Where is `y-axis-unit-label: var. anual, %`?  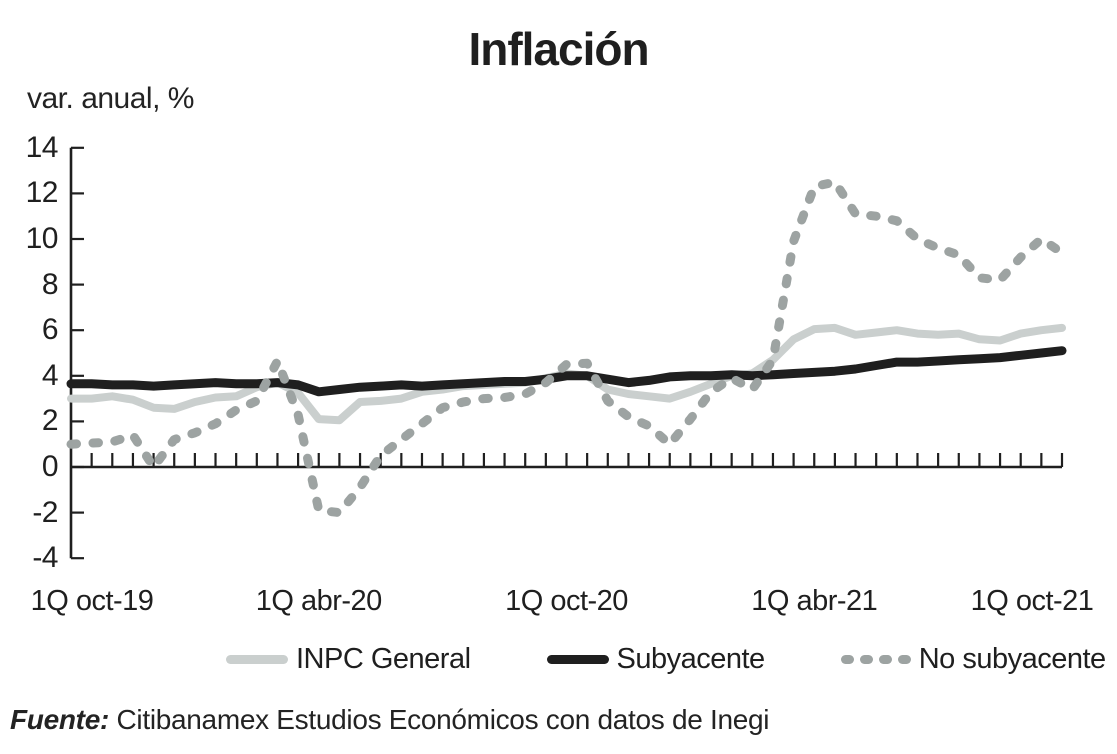
y-axis-unit-label: var. anual, % is located at coordinates (110, 98).